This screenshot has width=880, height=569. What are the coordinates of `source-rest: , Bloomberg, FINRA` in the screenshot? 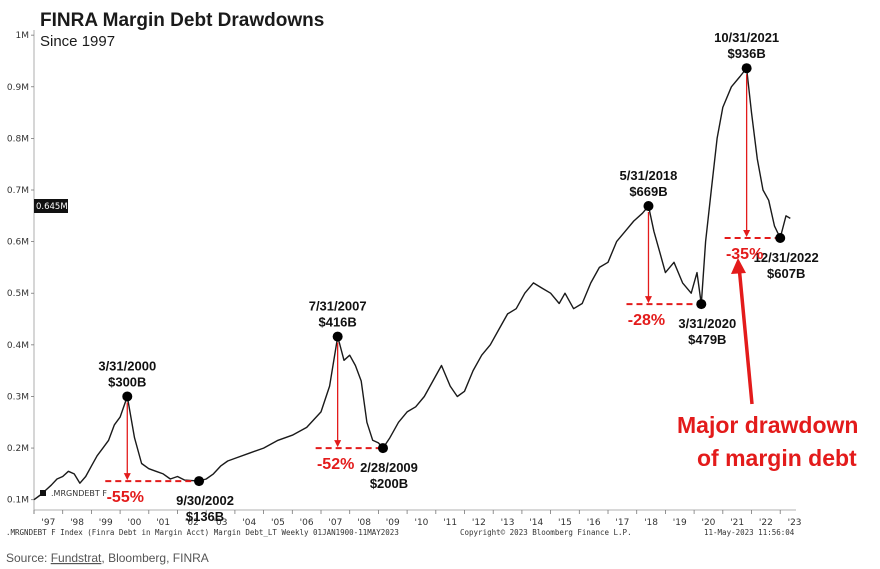 It's located at (154, 558).